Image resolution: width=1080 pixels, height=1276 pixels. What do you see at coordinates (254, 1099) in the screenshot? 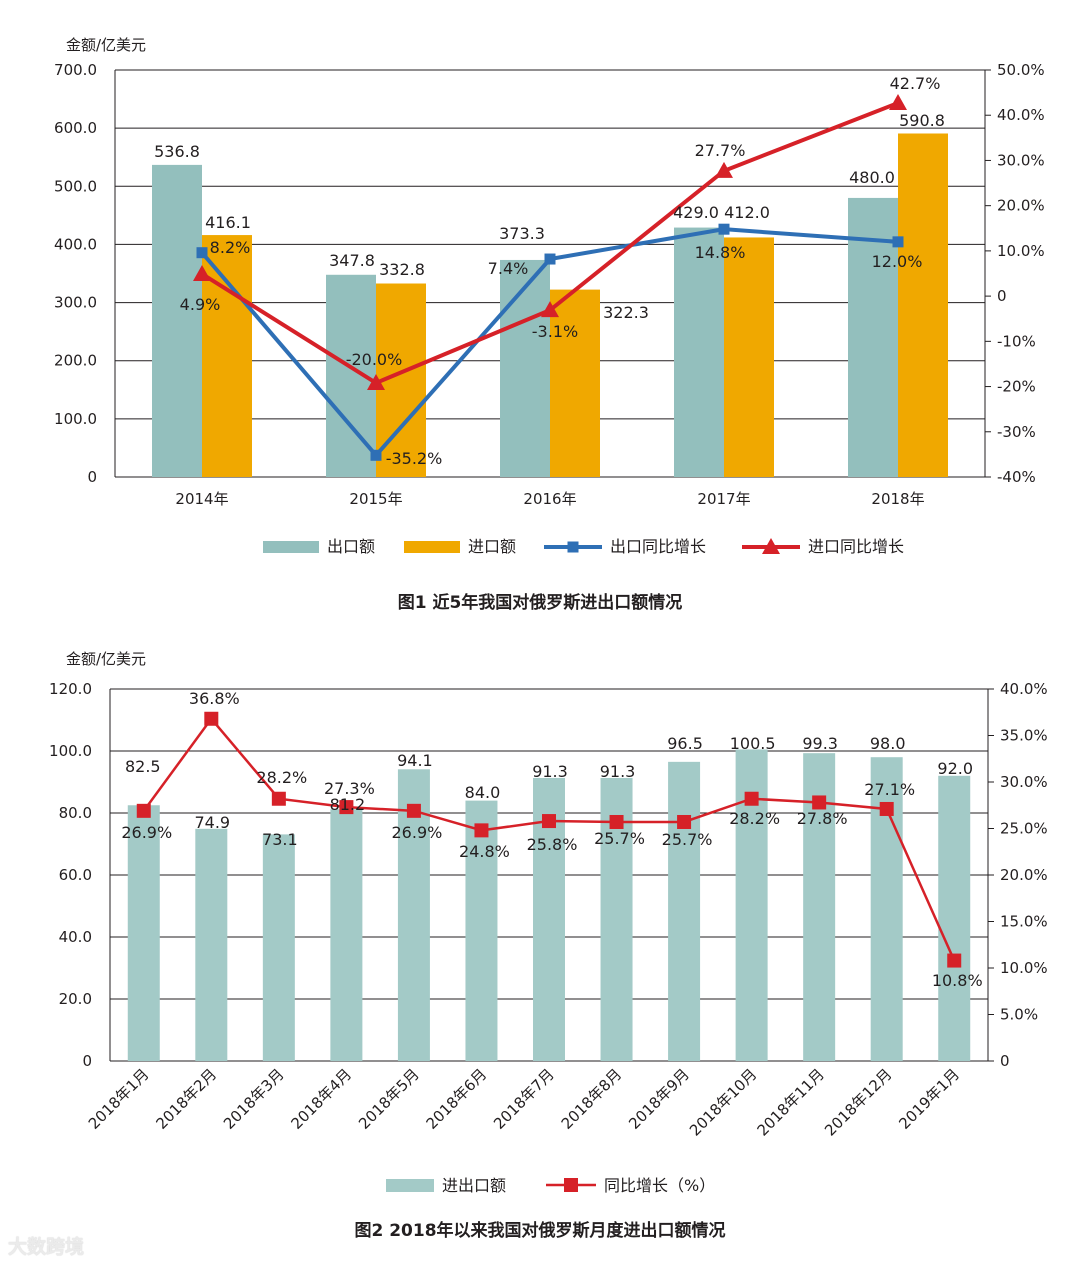
I see `x-tick-label: 2018年3月` at bounding box center [254, 1099].